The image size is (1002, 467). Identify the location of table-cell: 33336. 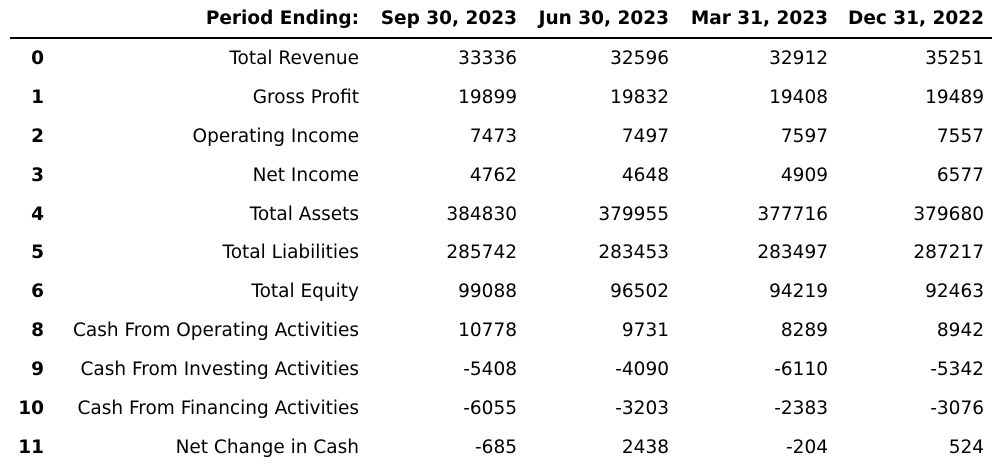
(487, 58).